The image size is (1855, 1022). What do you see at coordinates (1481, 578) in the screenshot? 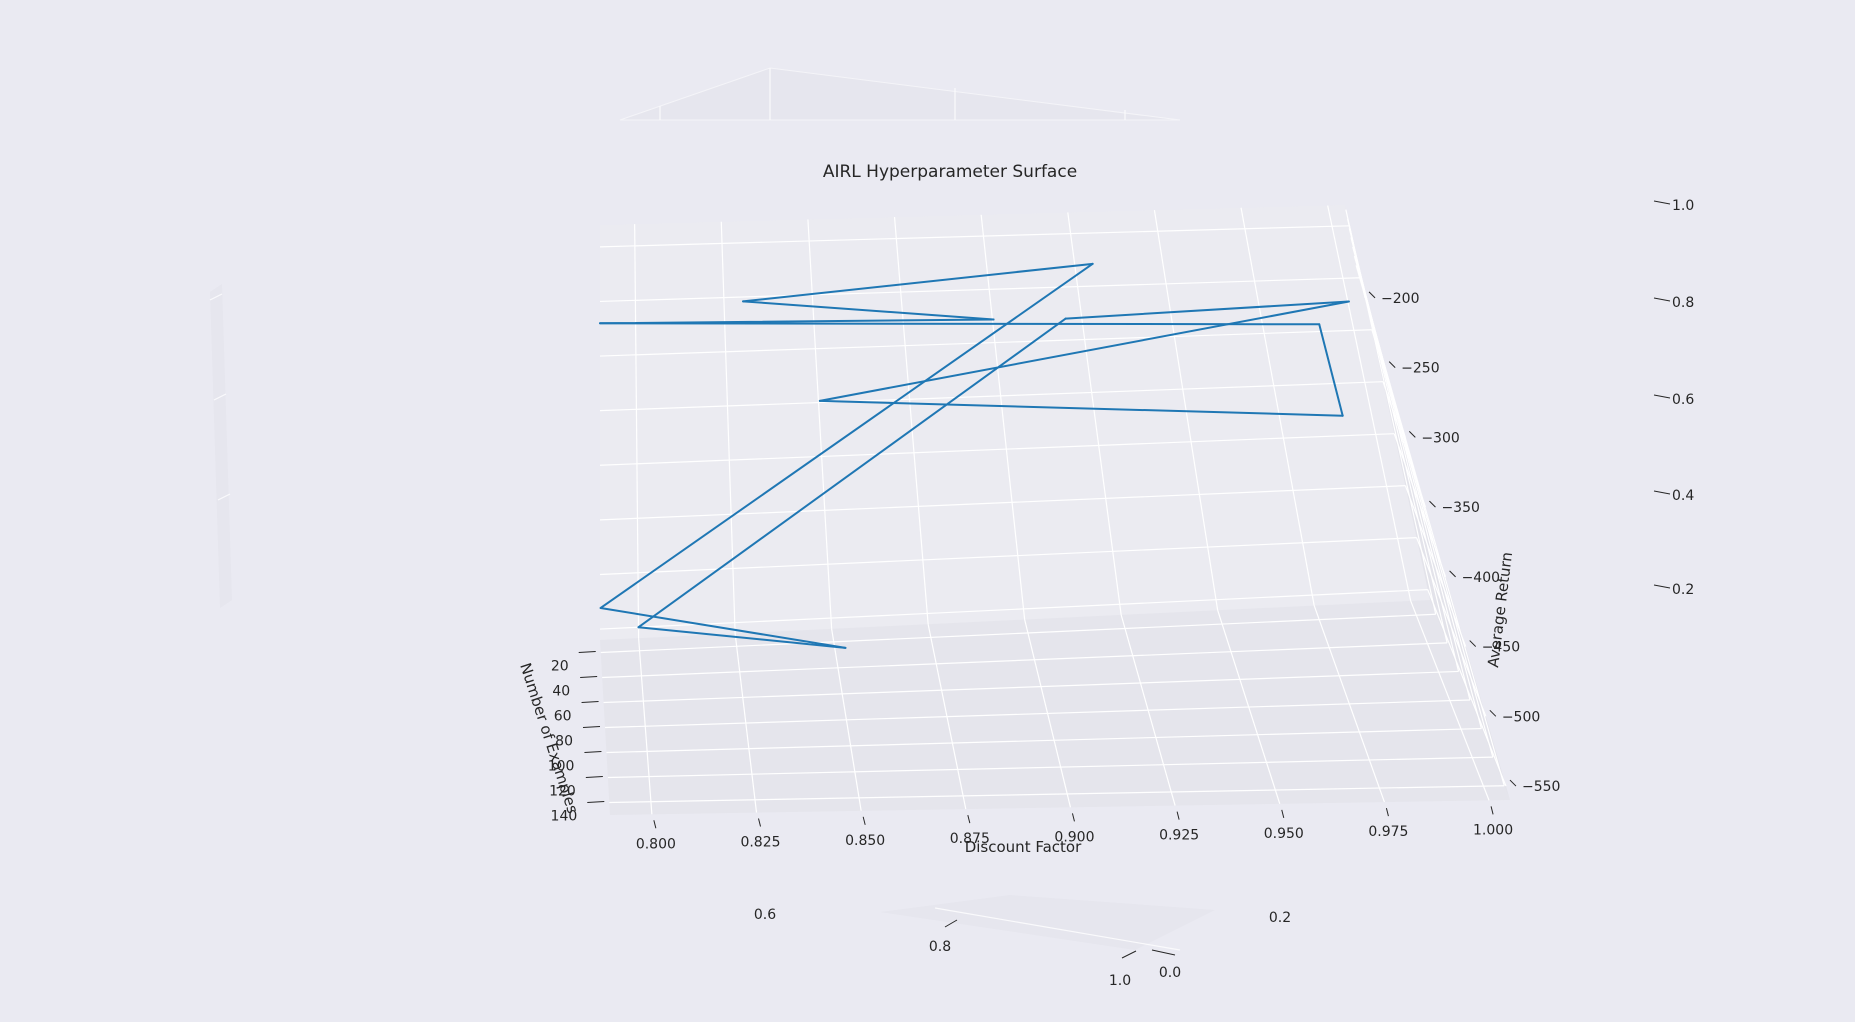
I see `z-tick-label: −400` at bounding box center [1481, 578].